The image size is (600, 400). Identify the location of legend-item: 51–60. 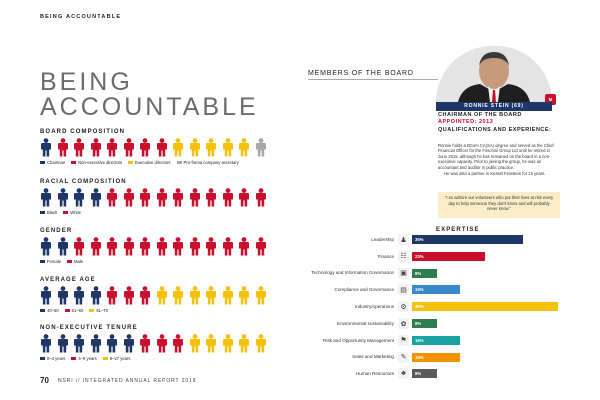
(74, 310).